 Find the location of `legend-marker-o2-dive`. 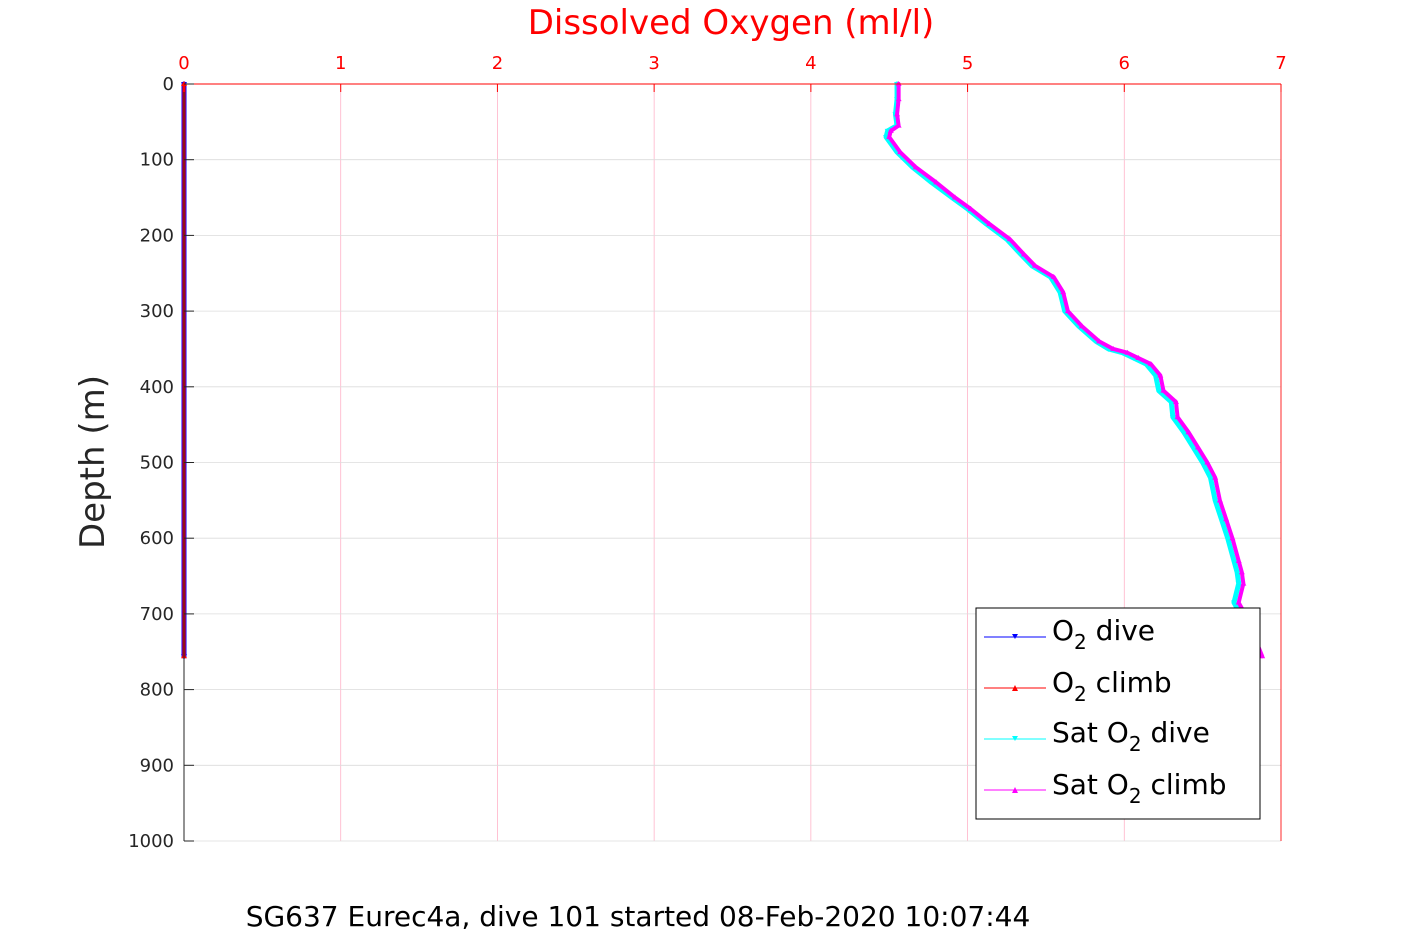

legend-marker-o2-dive is located at coordinates (1015, 636).